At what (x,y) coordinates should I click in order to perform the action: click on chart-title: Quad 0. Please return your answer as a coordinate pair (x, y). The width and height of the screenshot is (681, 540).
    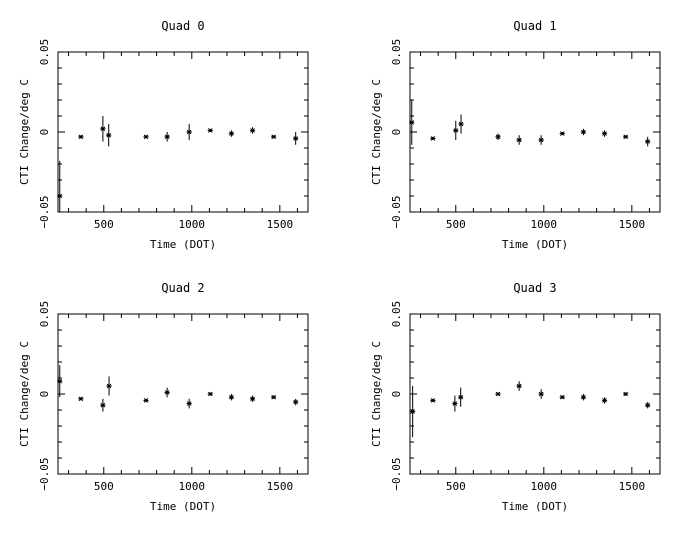
    Looking at the image, I should click on (182, 26).